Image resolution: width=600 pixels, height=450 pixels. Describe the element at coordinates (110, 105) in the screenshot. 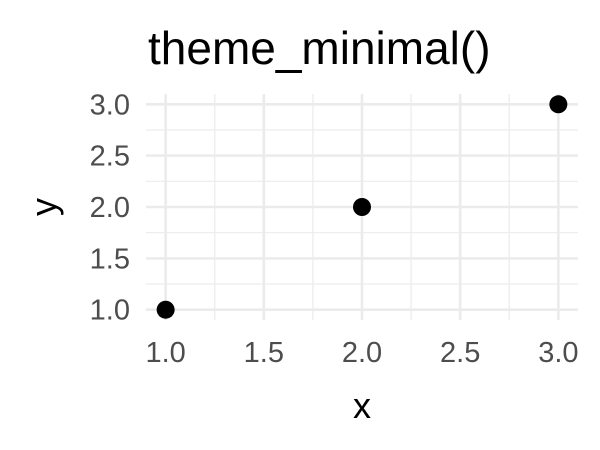

I see `y-tick-label: 3.0` at that location.